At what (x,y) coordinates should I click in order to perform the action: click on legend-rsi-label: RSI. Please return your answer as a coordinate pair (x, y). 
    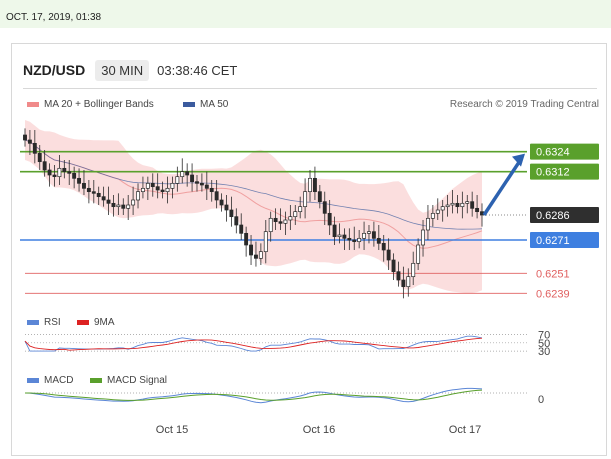
    Looking at the image, I should click on (52, 322).